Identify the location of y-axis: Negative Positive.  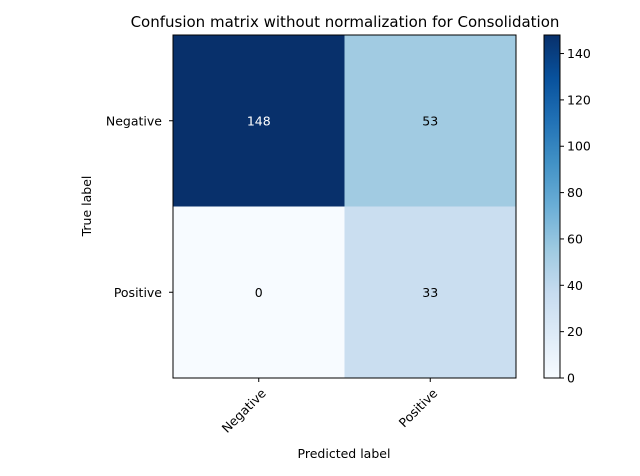
(139, 206).